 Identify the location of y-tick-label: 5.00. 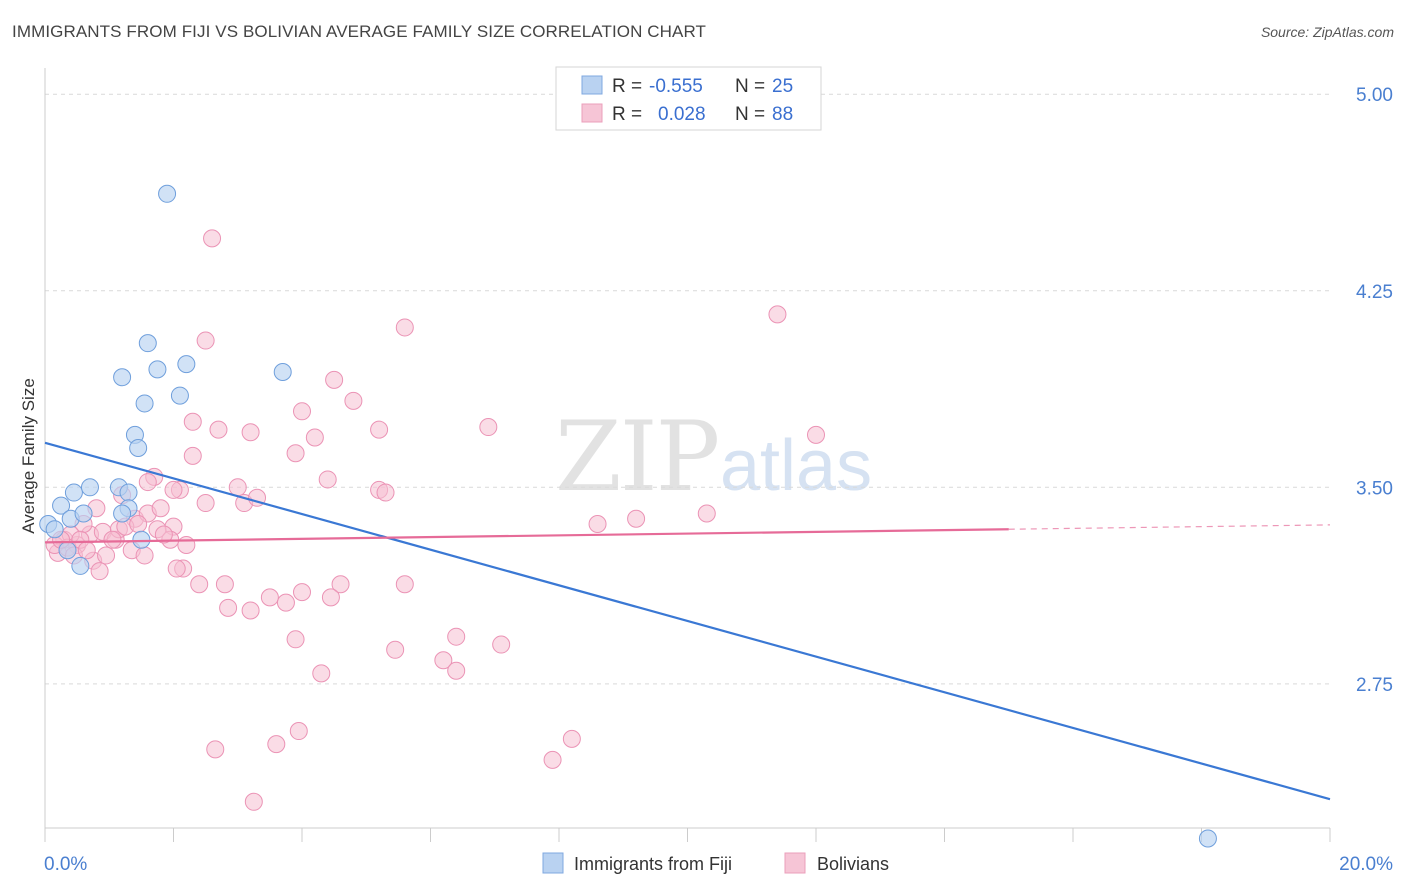
(1374, 95).